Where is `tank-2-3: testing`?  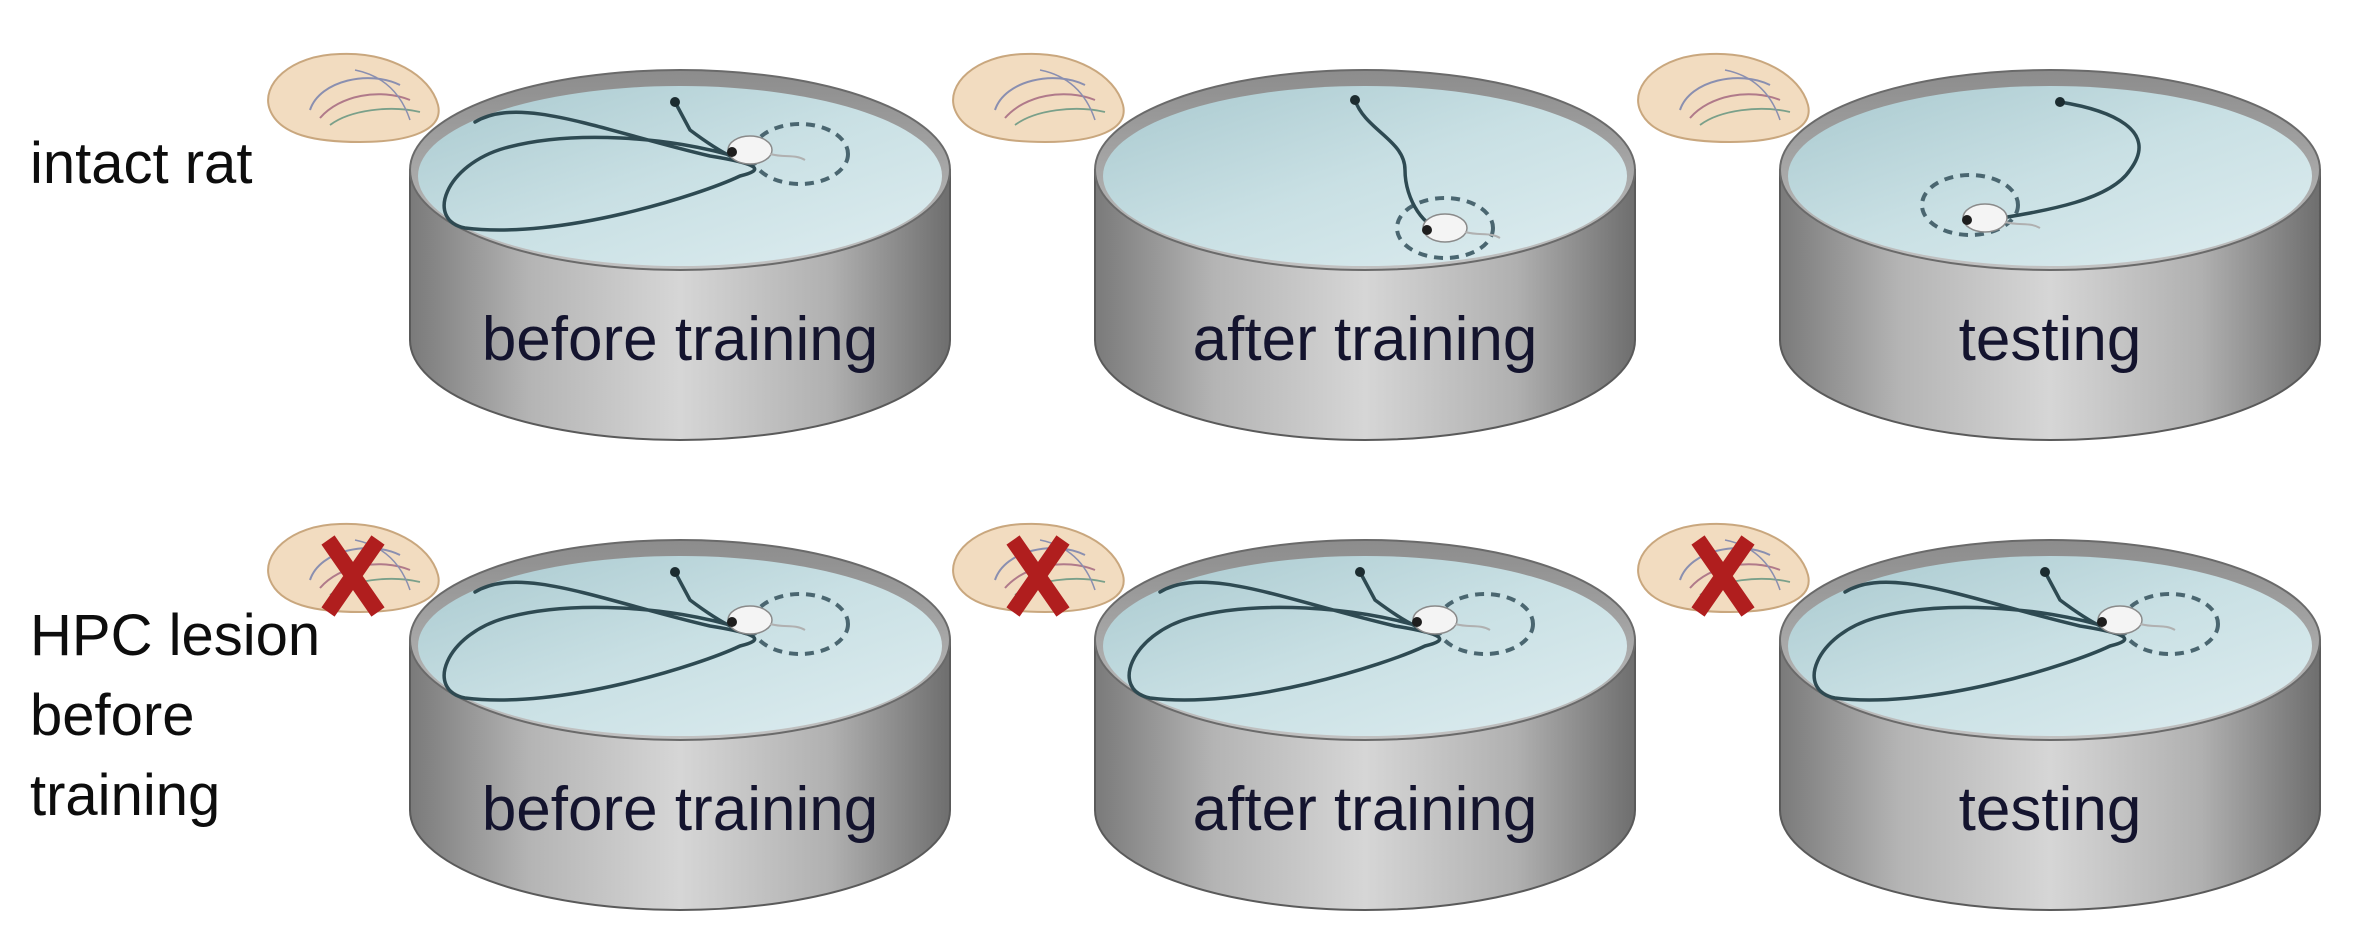
tank-2-3: testing is located at coordinates (1979, 716).